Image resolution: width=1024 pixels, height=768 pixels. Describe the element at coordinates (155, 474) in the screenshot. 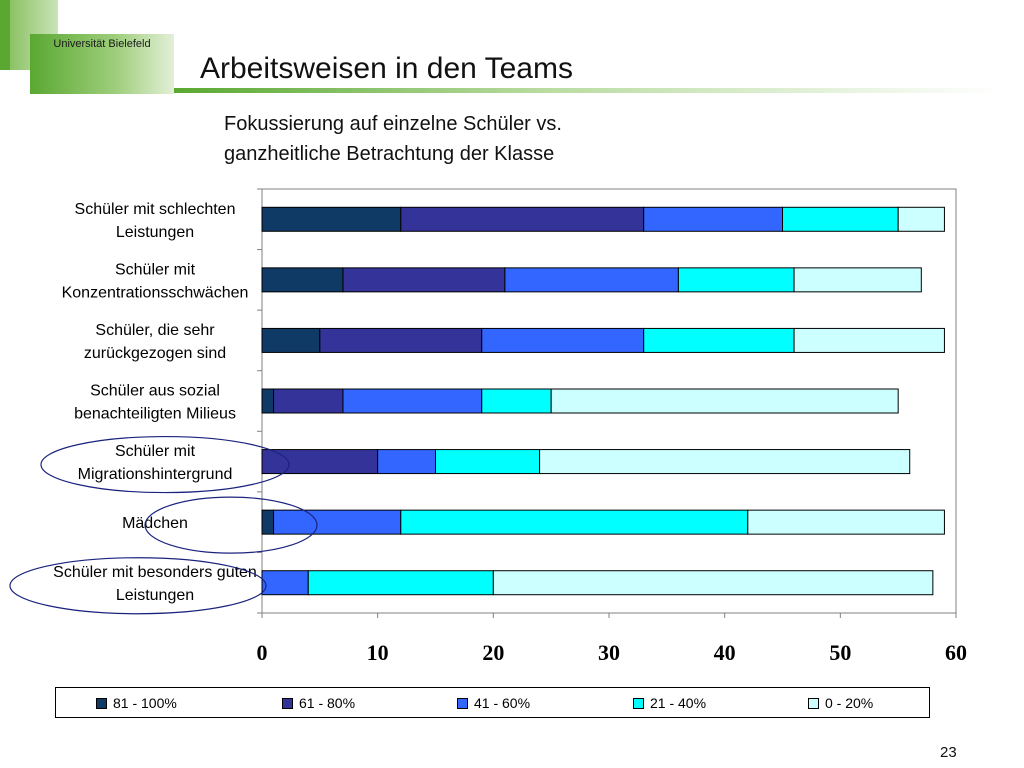

I see `category-label: Migrationshintergrund` at that location.